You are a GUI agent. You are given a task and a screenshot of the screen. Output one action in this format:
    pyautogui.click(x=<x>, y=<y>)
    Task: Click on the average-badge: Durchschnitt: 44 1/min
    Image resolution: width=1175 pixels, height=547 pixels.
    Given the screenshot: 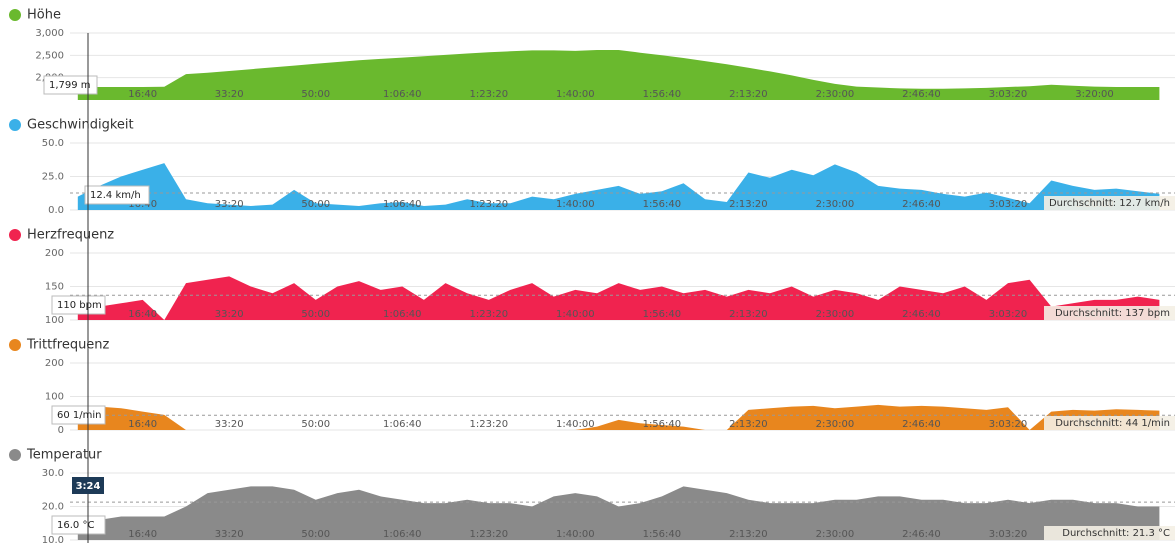 What is the action you would take?
    pyautogui.click(x=1109, y=423)
    